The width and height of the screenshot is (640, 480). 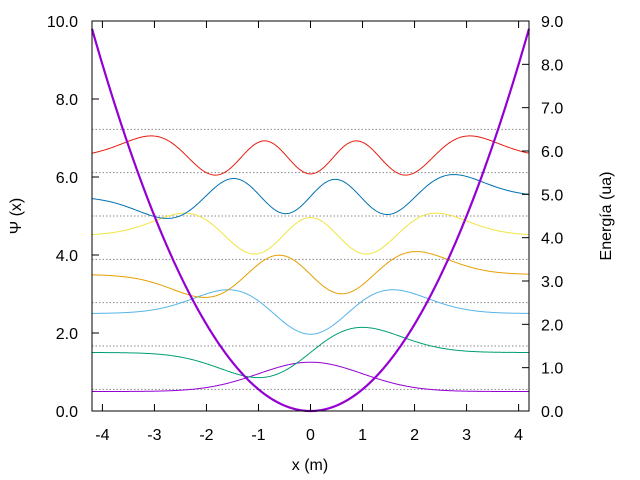 What do you see at coordinates (62, 22) in the screenshot?
I see `y-left-tick-label: 10.0` at bounding box center [62, 22].